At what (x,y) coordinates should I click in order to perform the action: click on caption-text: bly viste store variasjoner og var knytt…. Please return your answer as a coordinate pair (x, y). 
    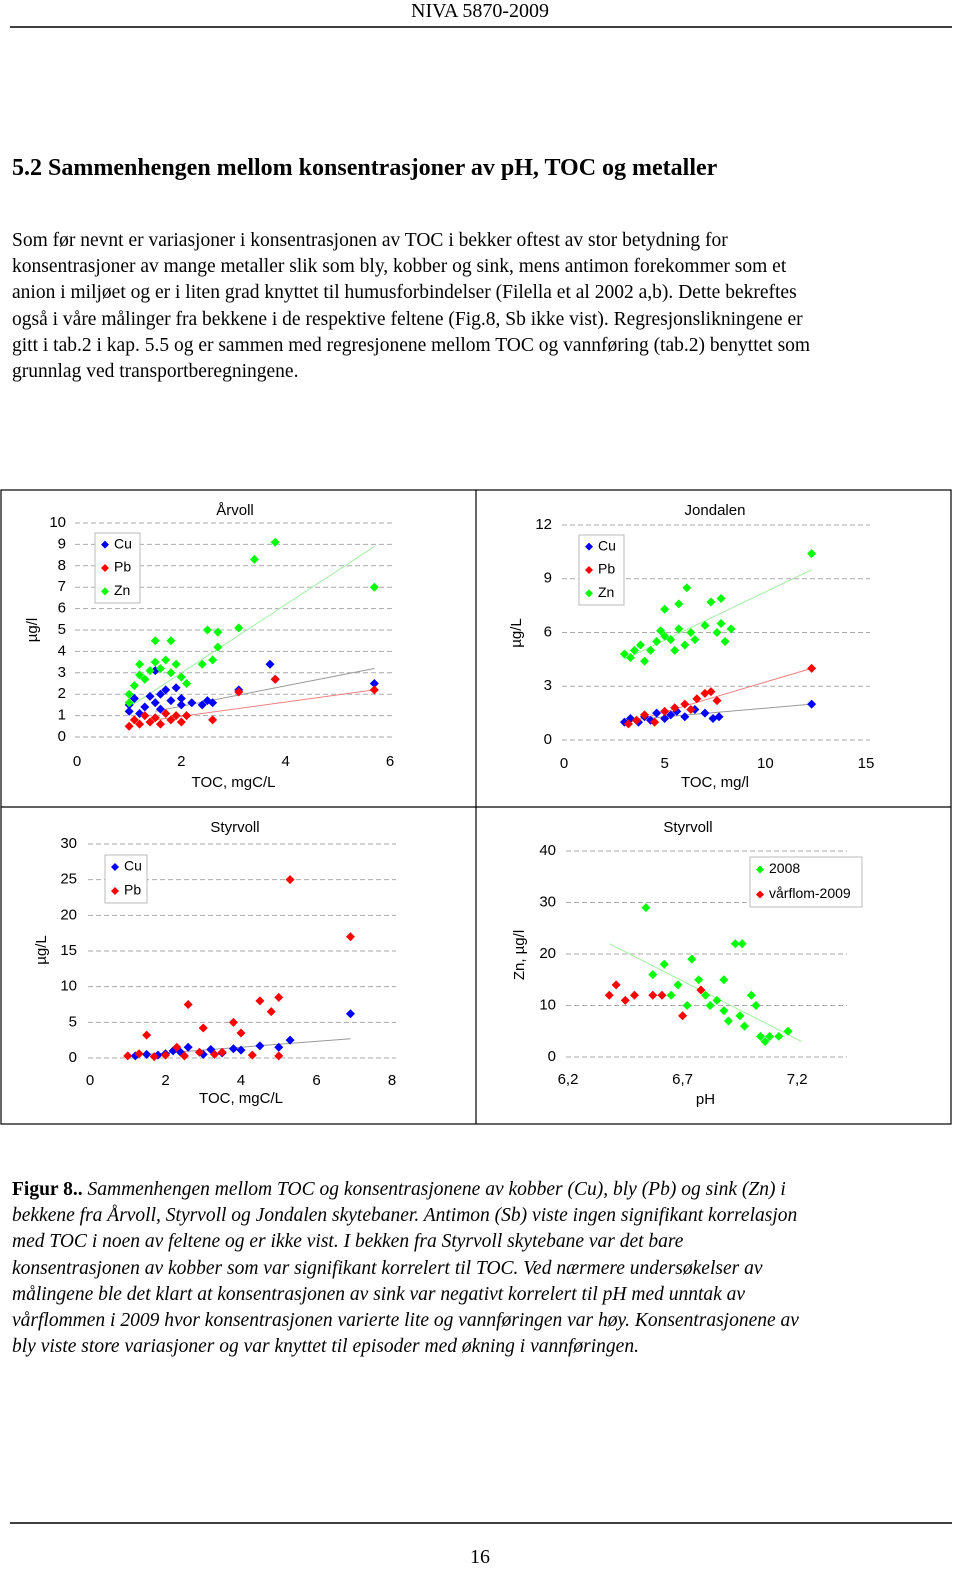
    Looking at the image, I should click on (325, 1347).